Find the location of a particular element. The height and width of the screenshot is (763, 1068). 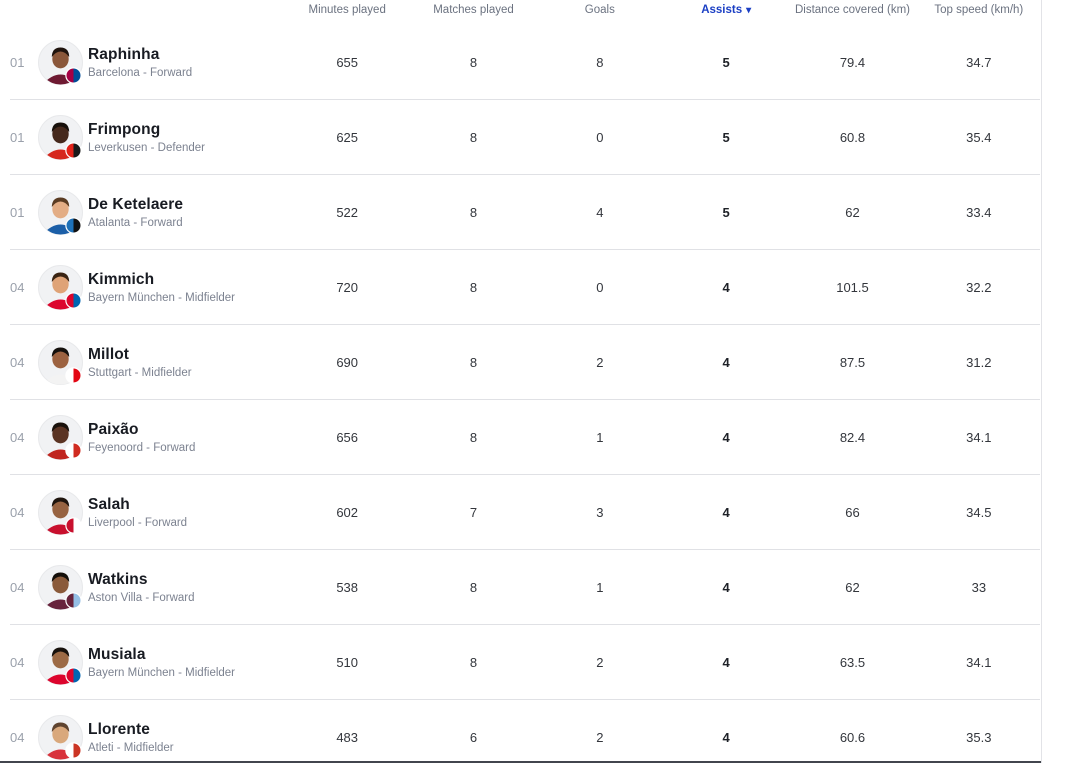

table-row: 01 Frimpong Leverku is located at coordinates (520, 137).